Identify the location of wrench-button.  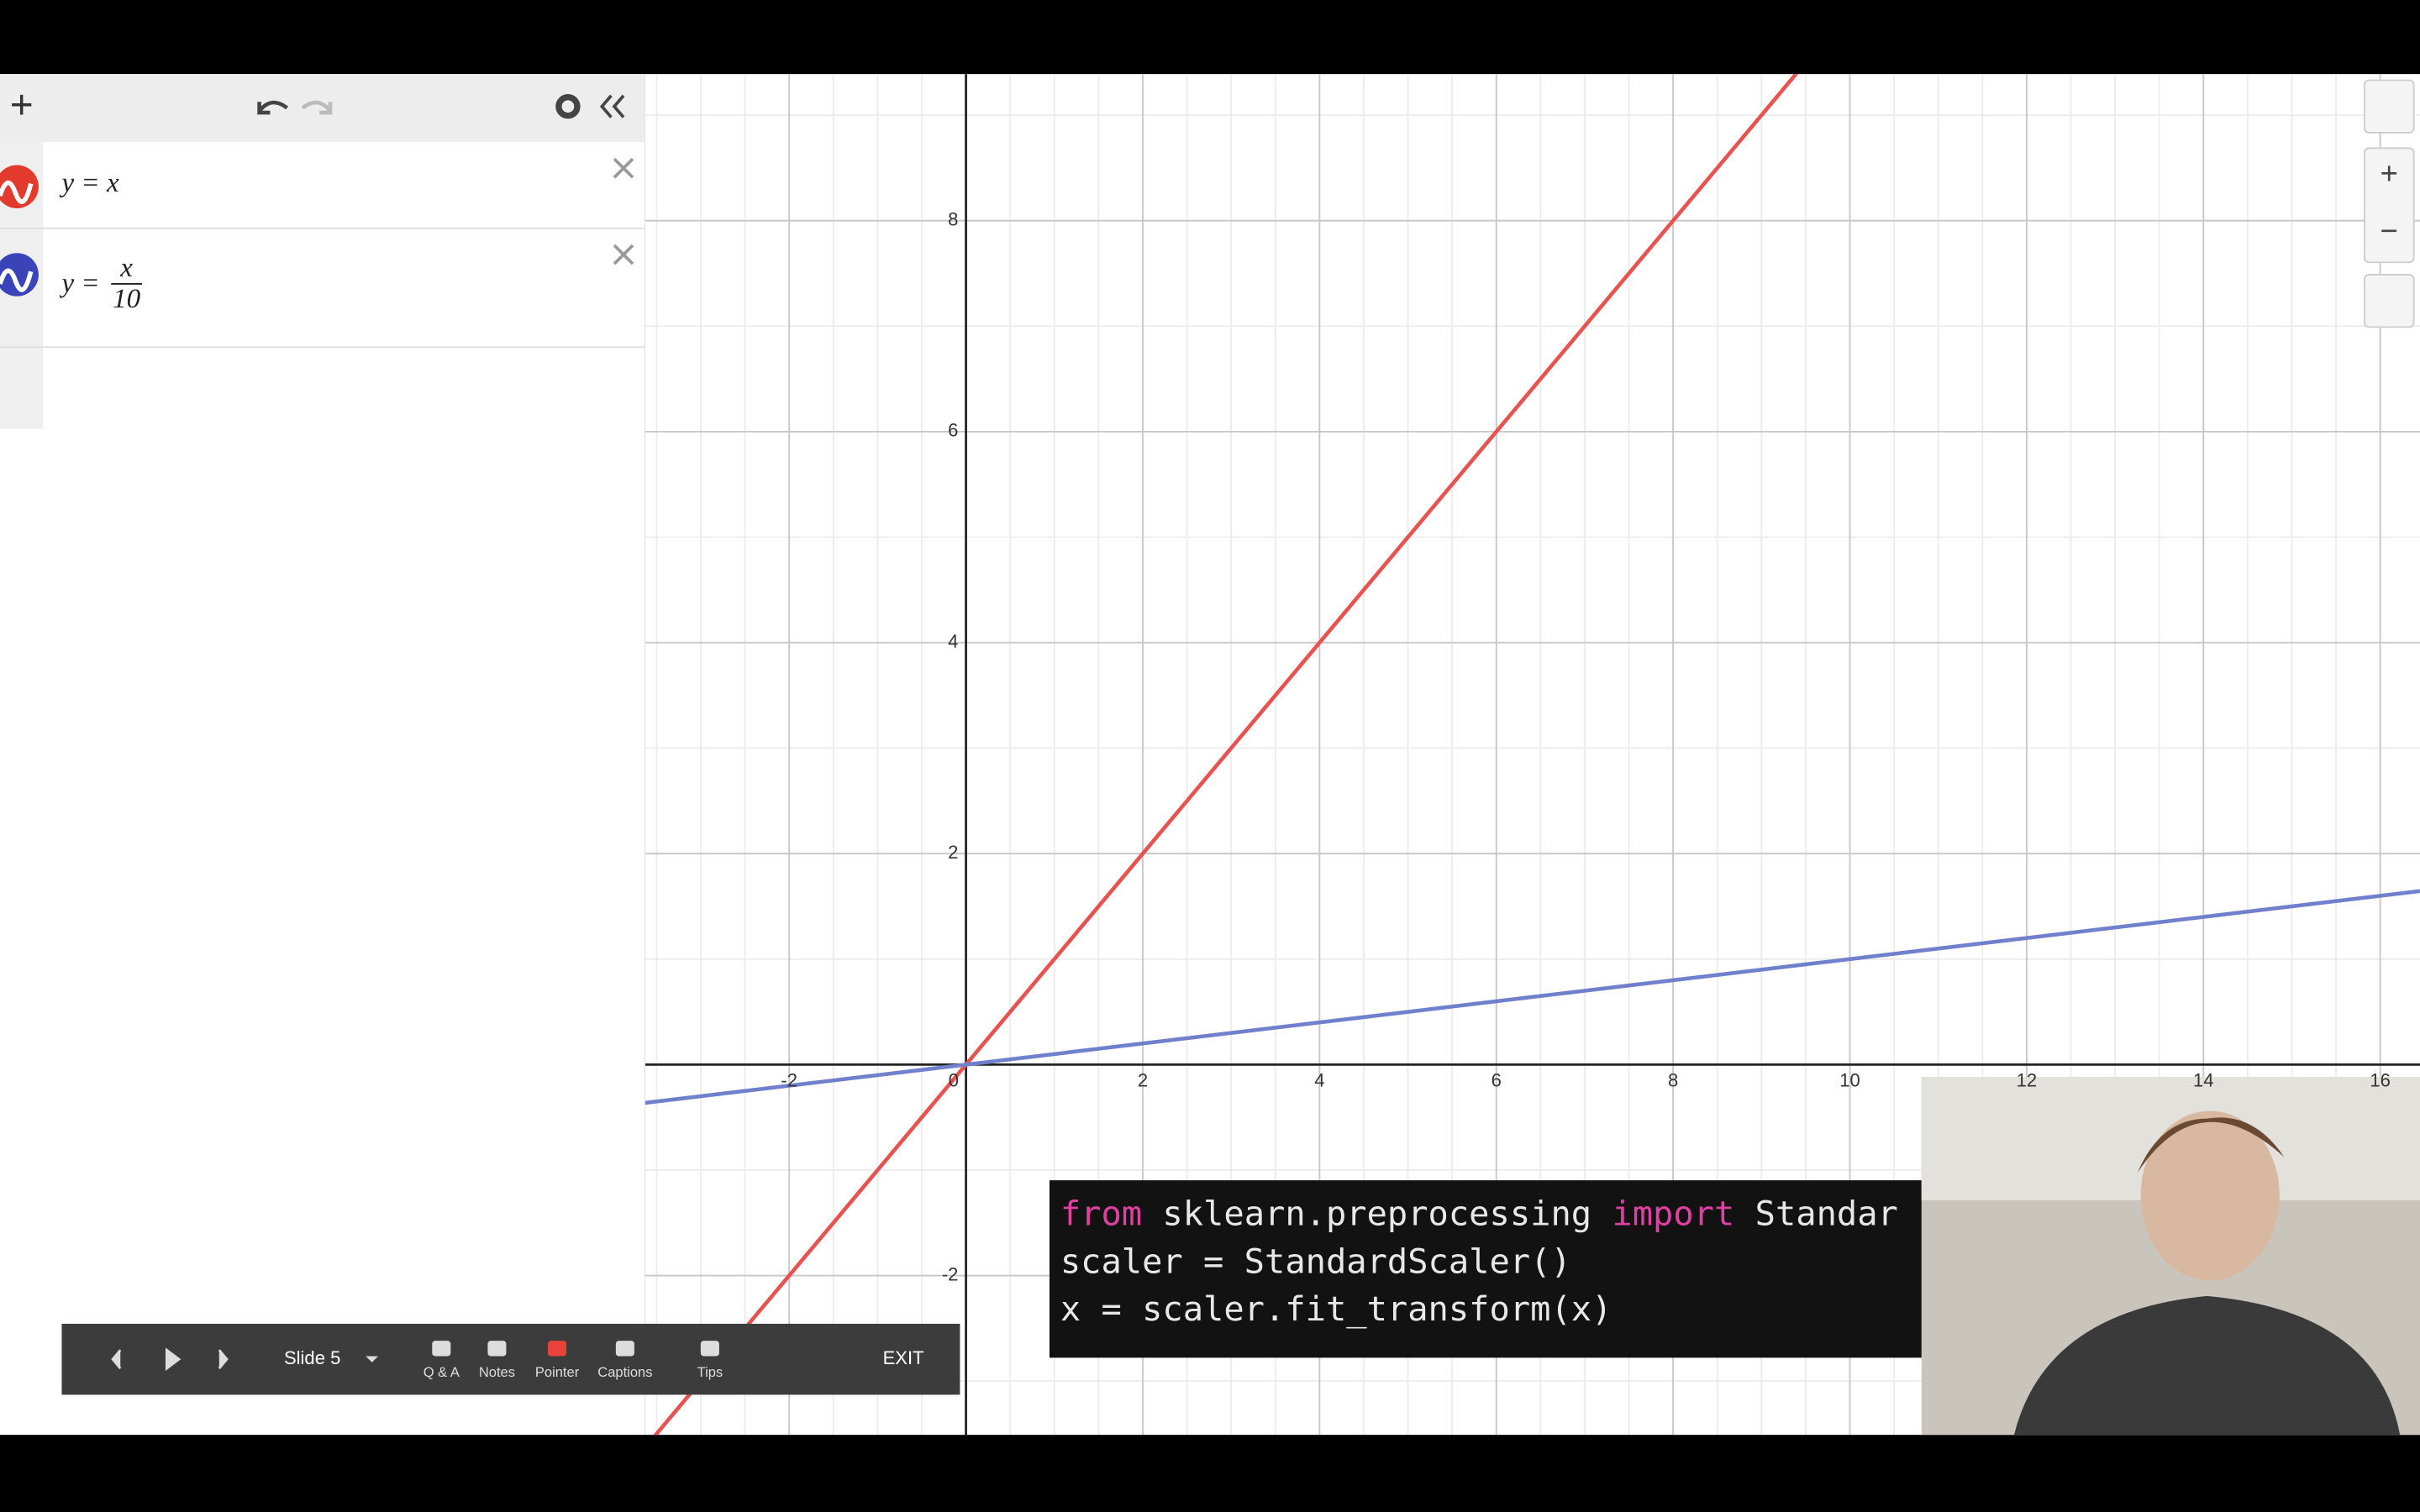
(2389, 106).